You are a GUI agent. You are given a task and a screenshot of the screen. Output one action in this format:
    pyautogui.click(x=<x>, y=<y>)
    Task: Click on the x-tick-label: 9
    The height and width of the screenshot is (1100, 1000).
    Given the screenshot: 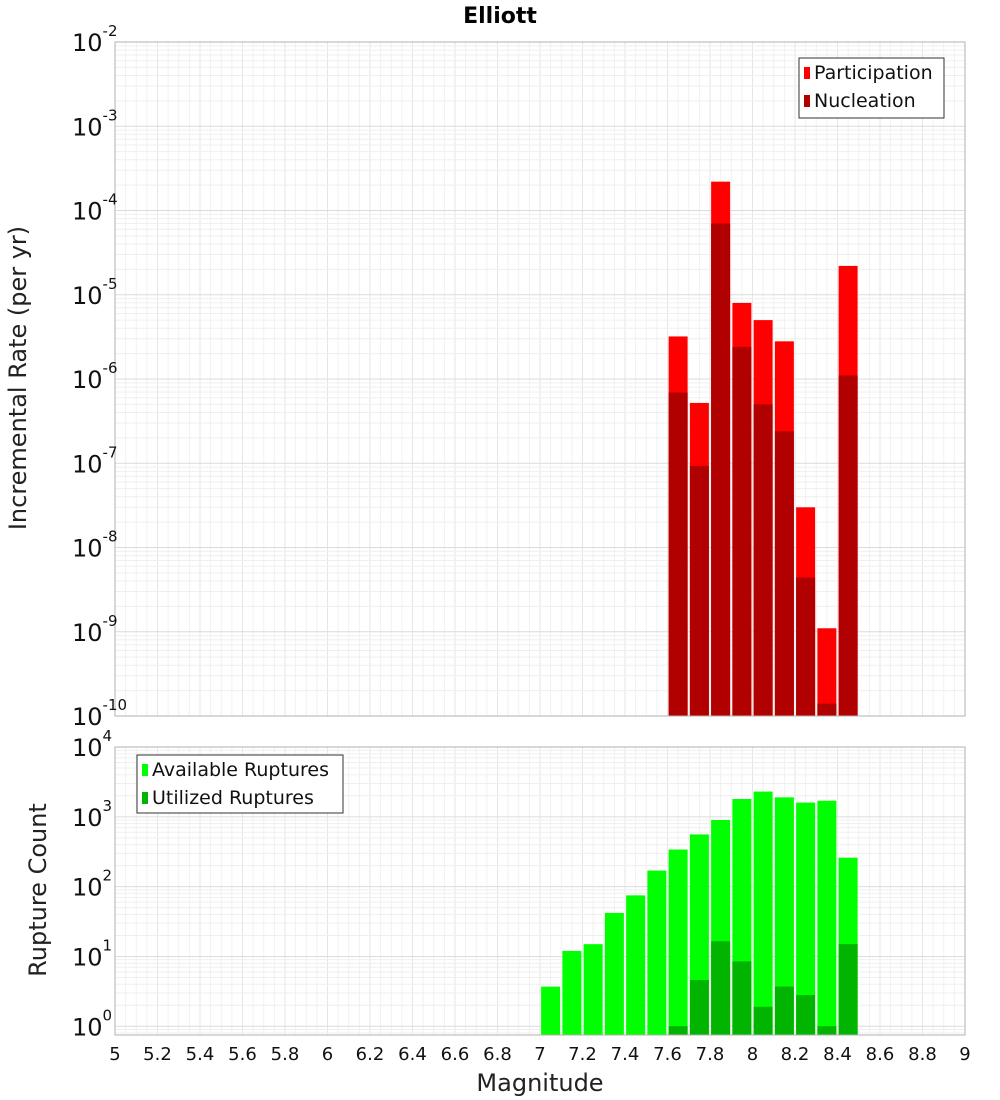 What is the action you would take?
    pyautogui.click(x=964, y=1054)
    